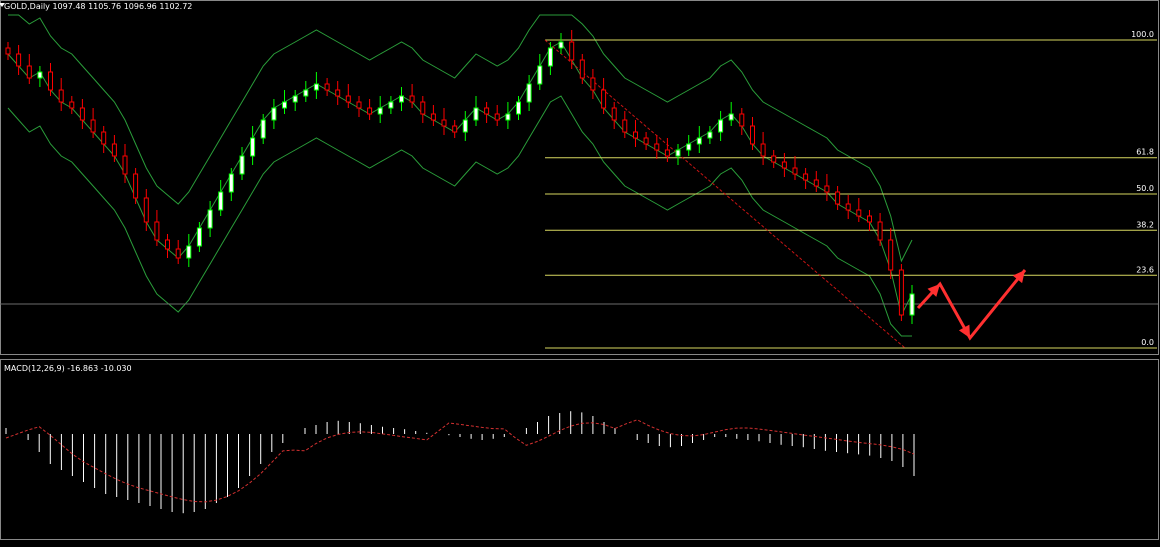  I want to click on fib-label-61.8: 61.8, so click(1145, 152).